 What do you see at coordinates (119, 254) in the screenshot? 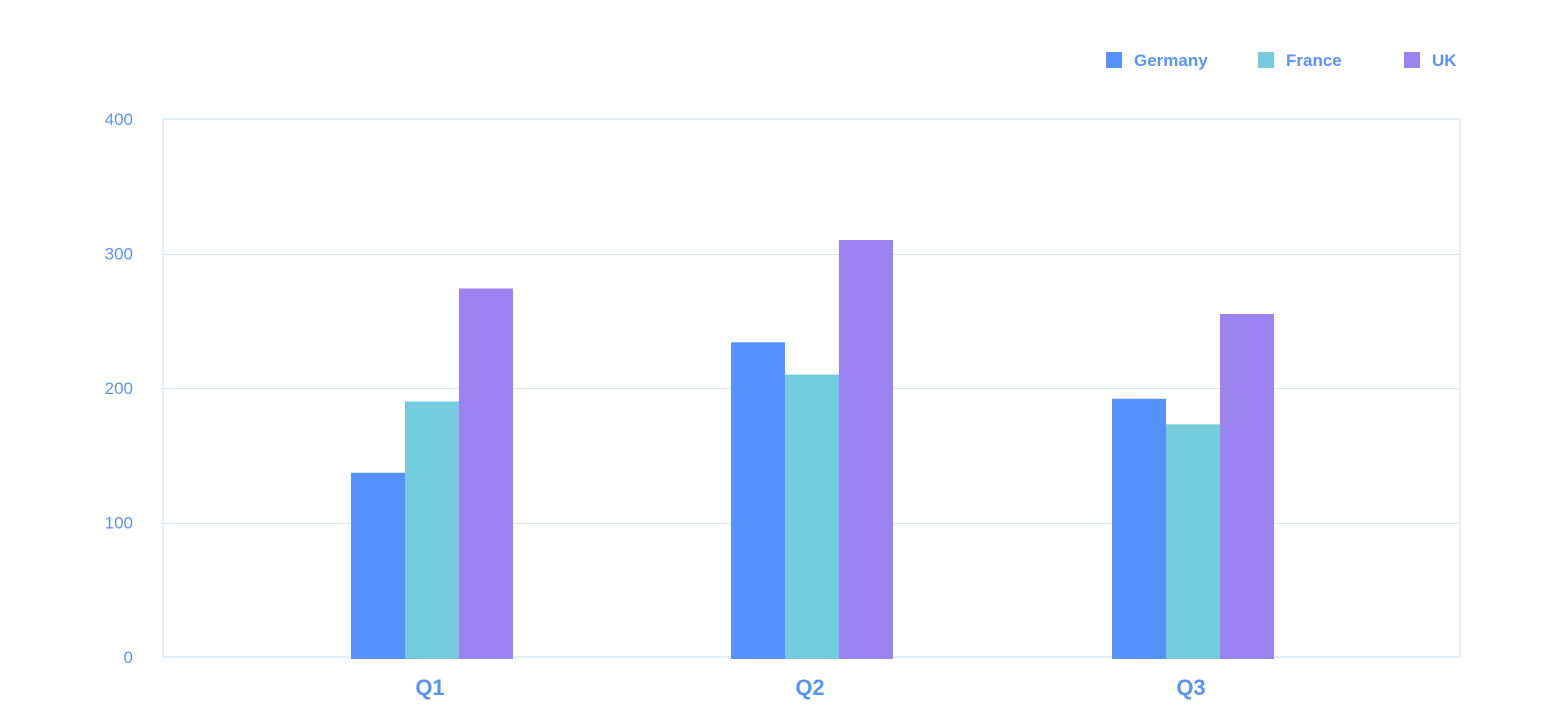
I see `y-tick-label: 300` at bounding box center [119, 254].